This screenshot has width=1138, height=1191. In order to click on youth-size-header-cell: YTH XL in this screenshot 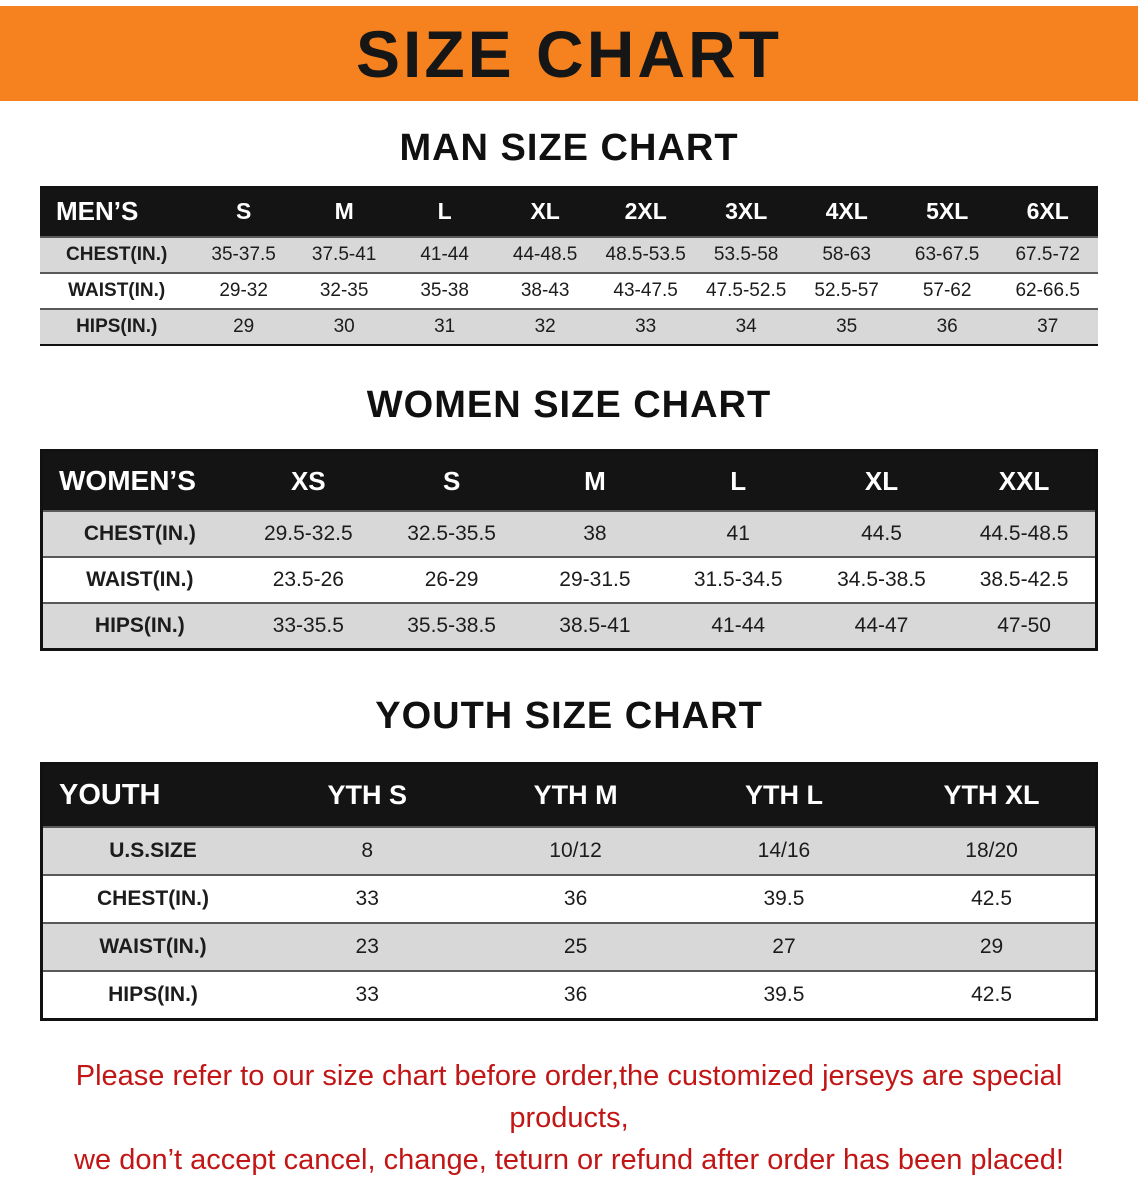, I will do `click(992, 795)`.